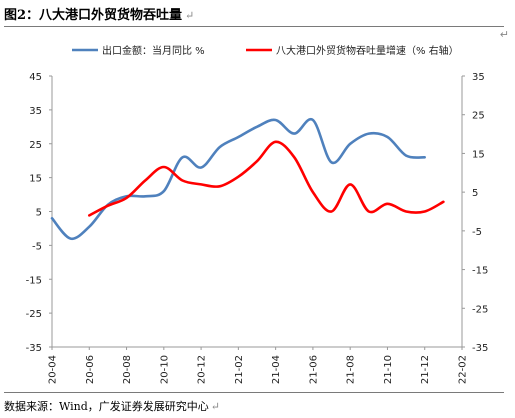 This screenshot has height=418, width=515. I want to click on port-throughput-line, so click(266, 178).